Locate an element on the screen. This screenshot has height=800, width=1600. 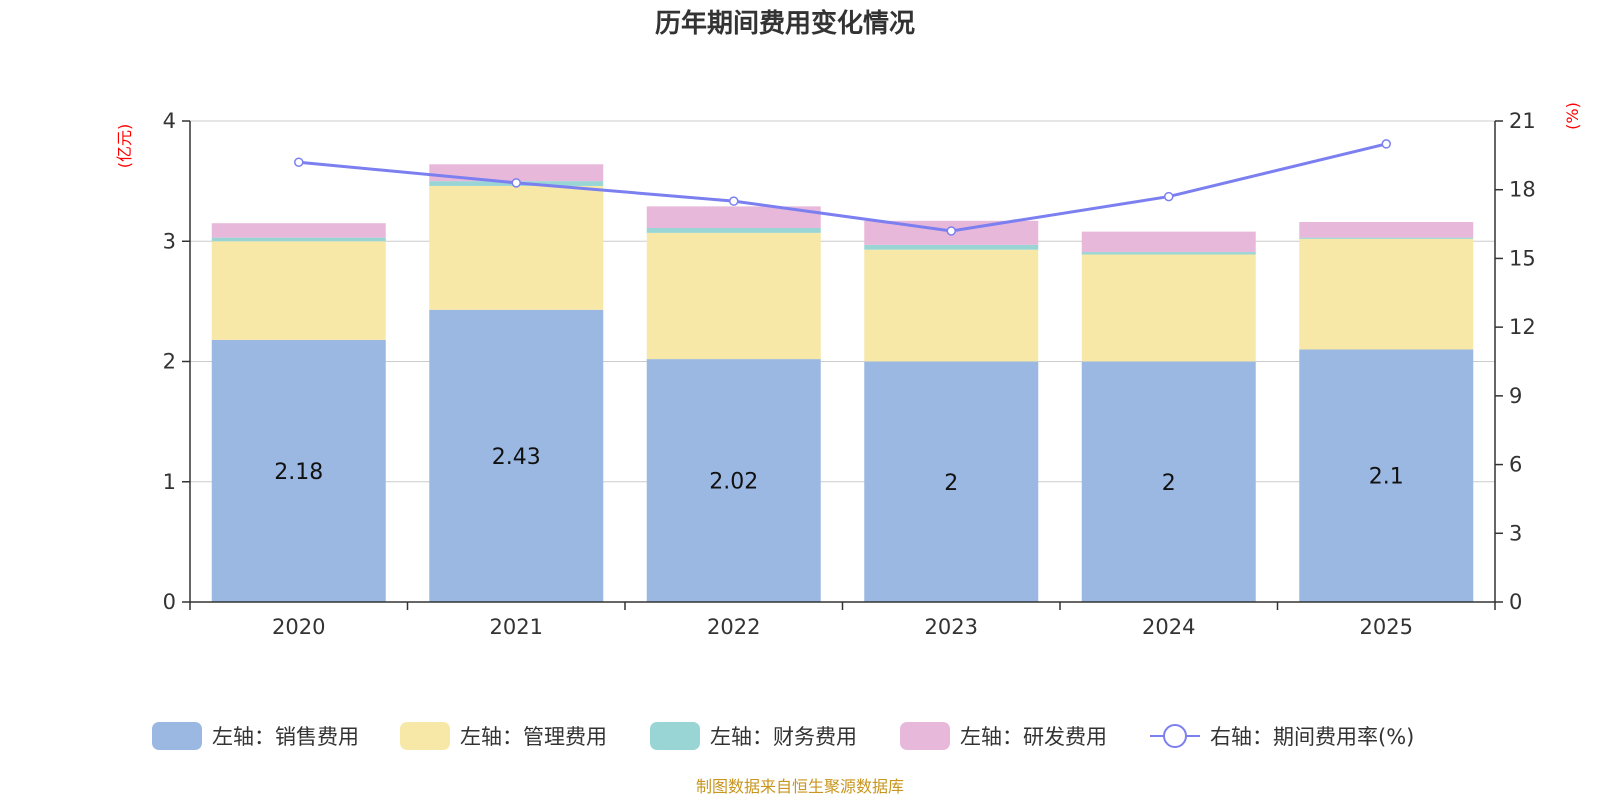
legend-item: 左轴：管理费用 is located at coordinates (503, 736).